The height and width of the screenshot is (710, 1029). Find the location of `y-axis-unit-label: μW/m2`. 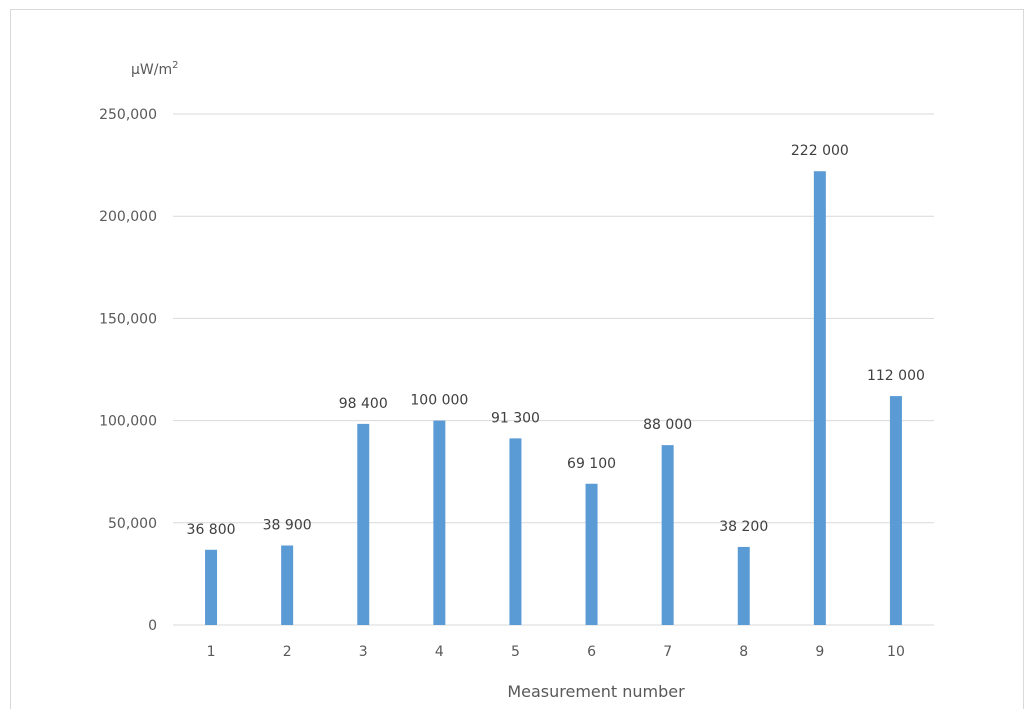

y-axis-unit-label: μW/m2 is located at coordinates (154, 69).